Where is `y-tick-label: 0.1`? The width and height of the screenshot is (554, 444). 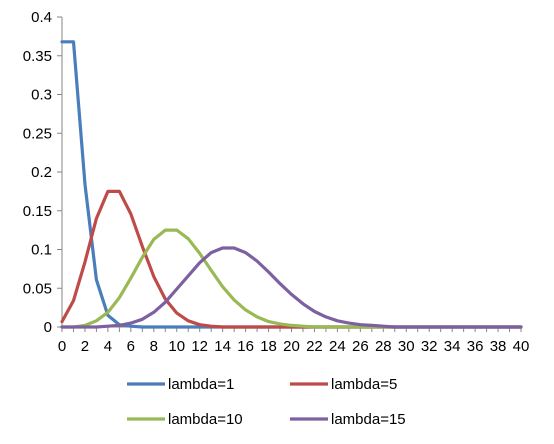
y-tick-label: 0.1 is located at coordinates (41, 250).